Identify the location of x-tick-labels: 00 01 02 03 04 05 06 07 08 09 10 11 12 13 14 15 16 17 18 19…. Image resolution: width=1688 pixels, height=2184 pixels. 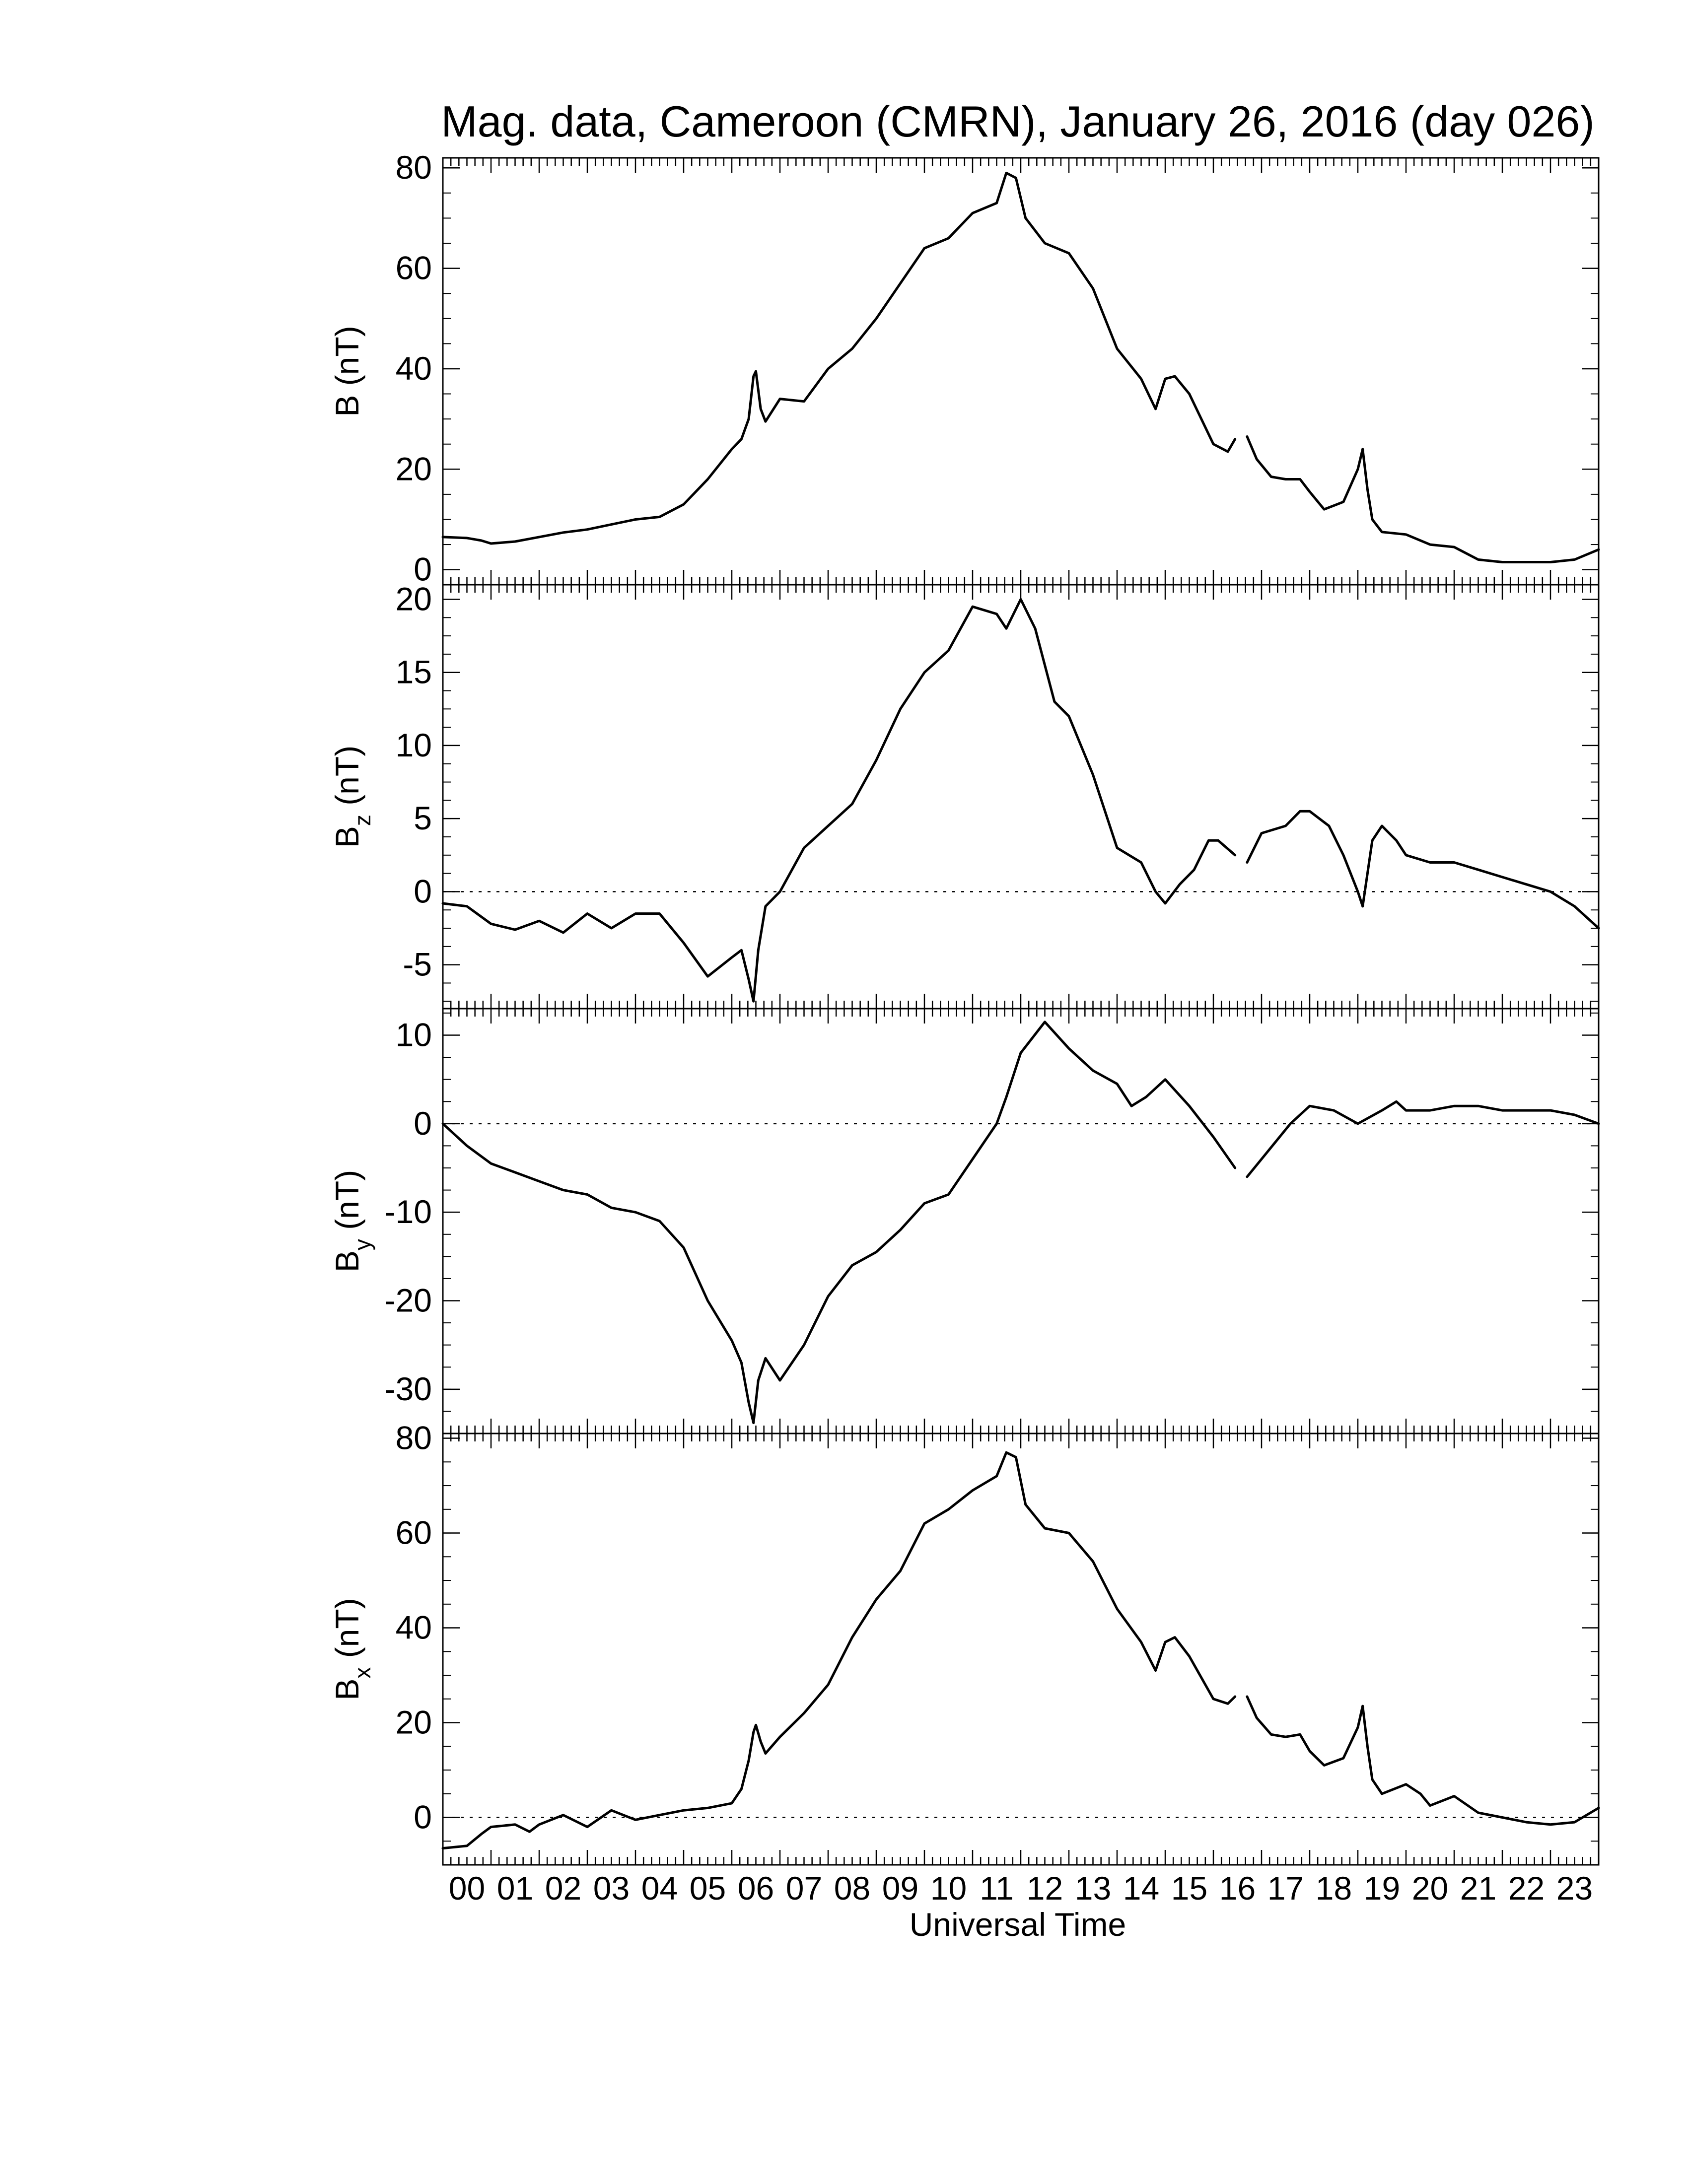
(1021, 1888).